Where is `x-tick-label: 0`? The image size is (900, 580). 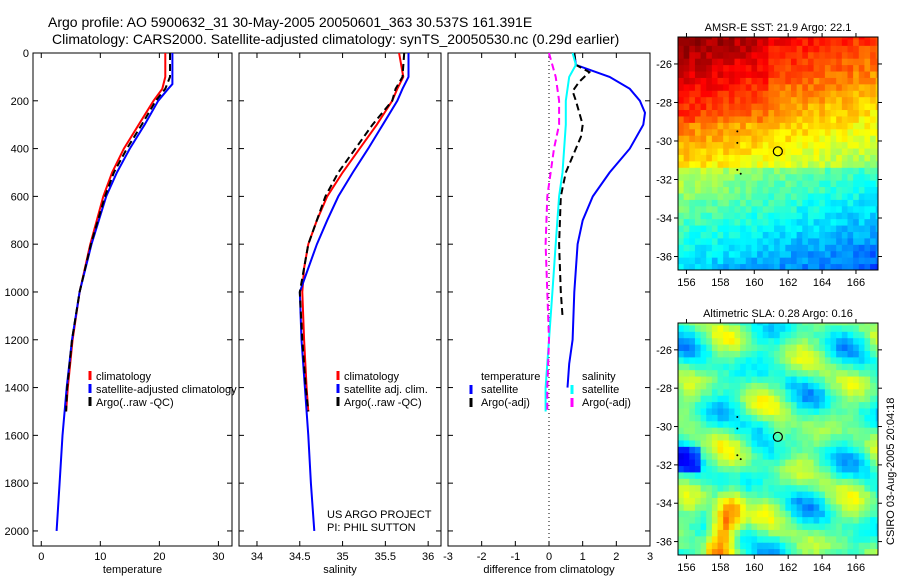
x-tick-label: 0 is located at coordinates (549, 557).